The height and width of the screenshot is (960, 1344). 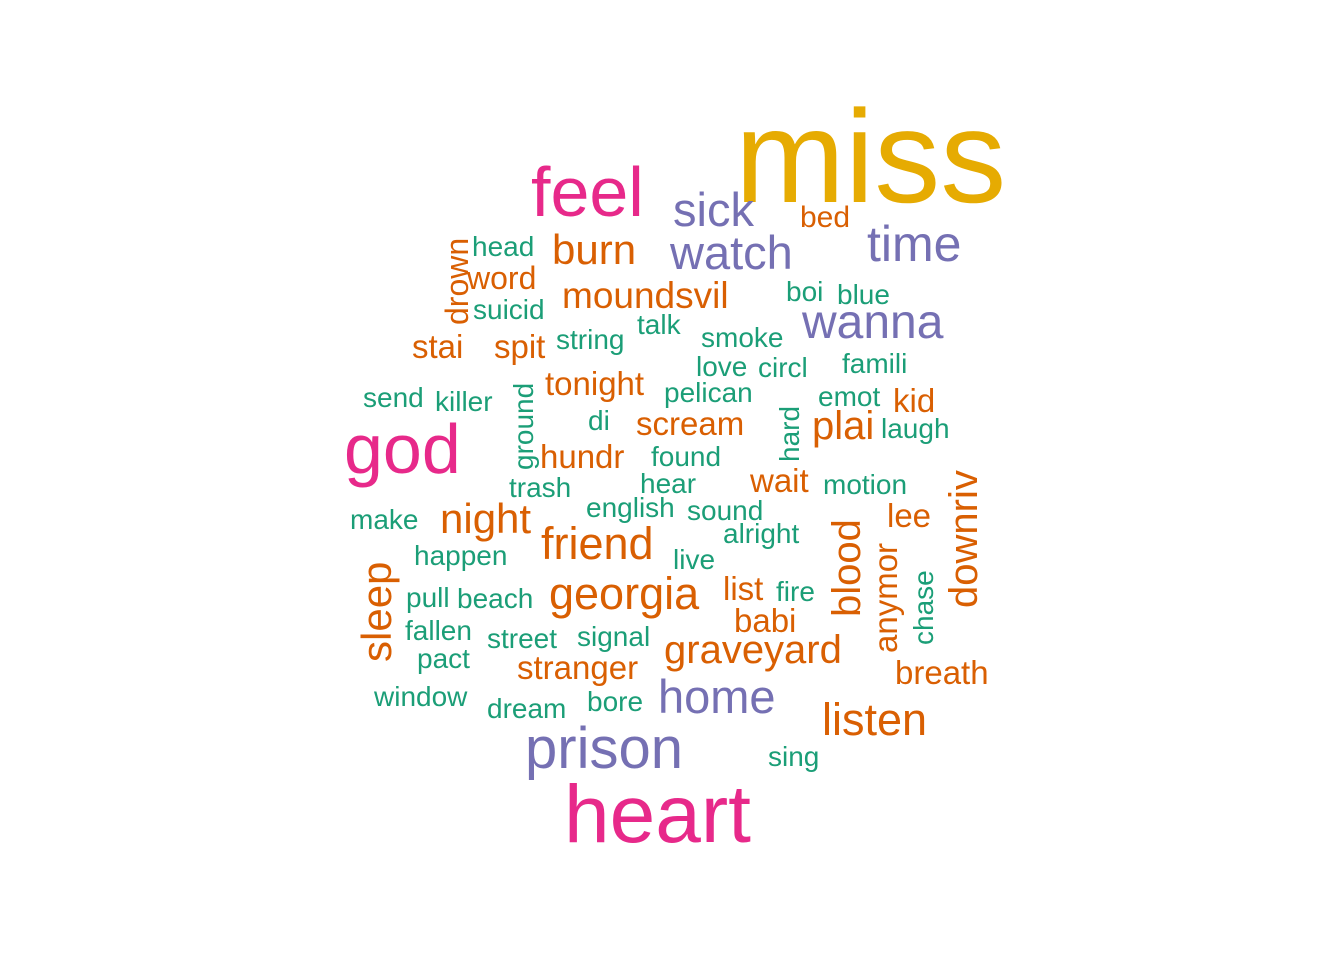 I want to click on word-hundr: hundr, so click(x=582, y=456).